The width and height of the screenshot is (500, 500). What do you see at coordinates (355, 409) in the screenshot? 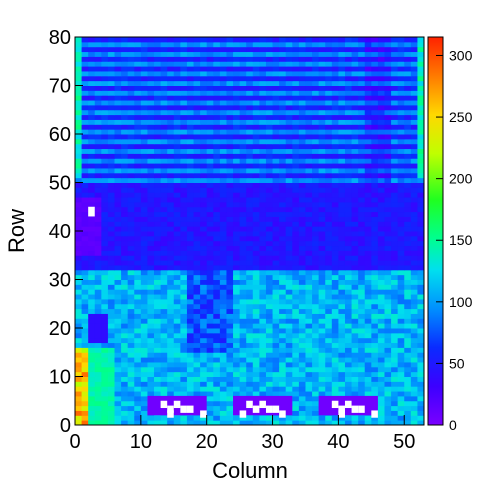
I see `empty-cell` at bounding box center [355, 409].